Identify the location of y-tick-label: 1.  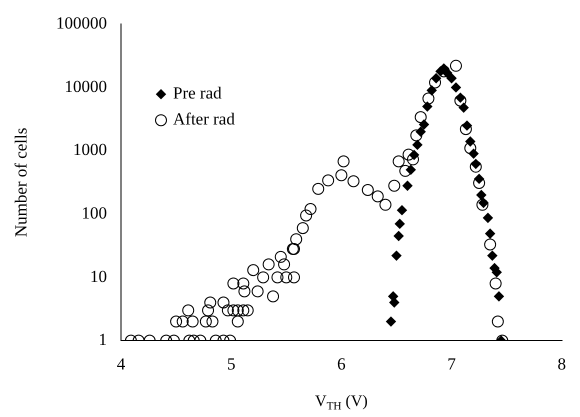
(102, 340).